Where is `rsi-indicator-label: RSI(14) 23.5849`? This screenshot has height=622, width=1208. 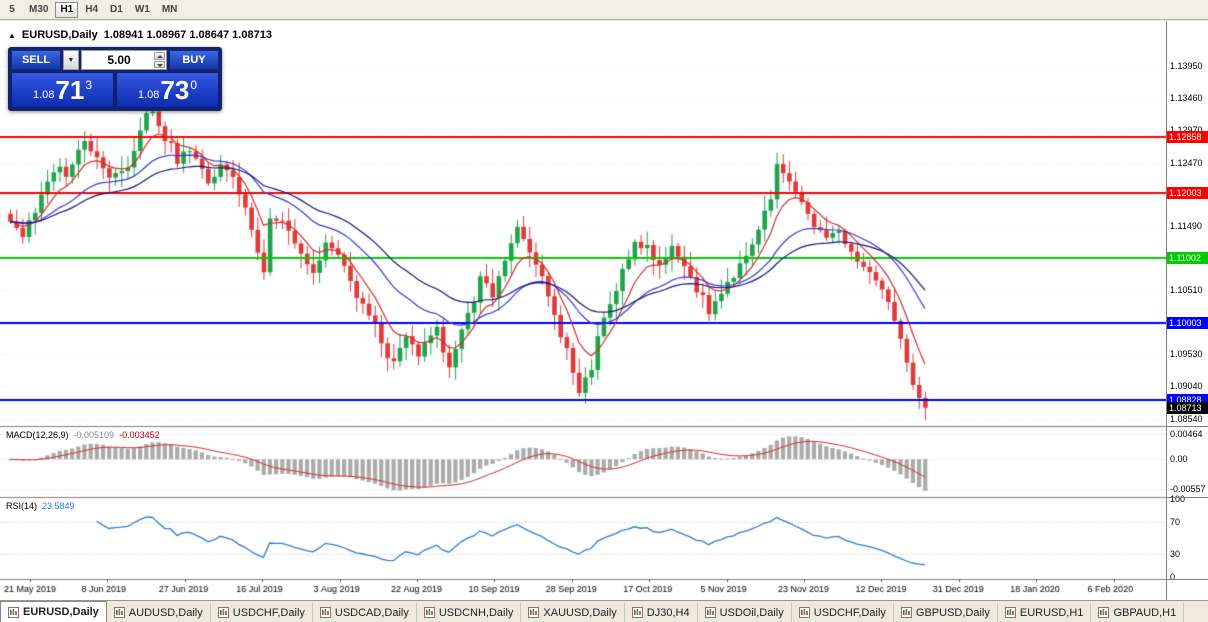
rsi-indicator-label: RSI(14) 23.5849 is located at coordinates (40, 506).